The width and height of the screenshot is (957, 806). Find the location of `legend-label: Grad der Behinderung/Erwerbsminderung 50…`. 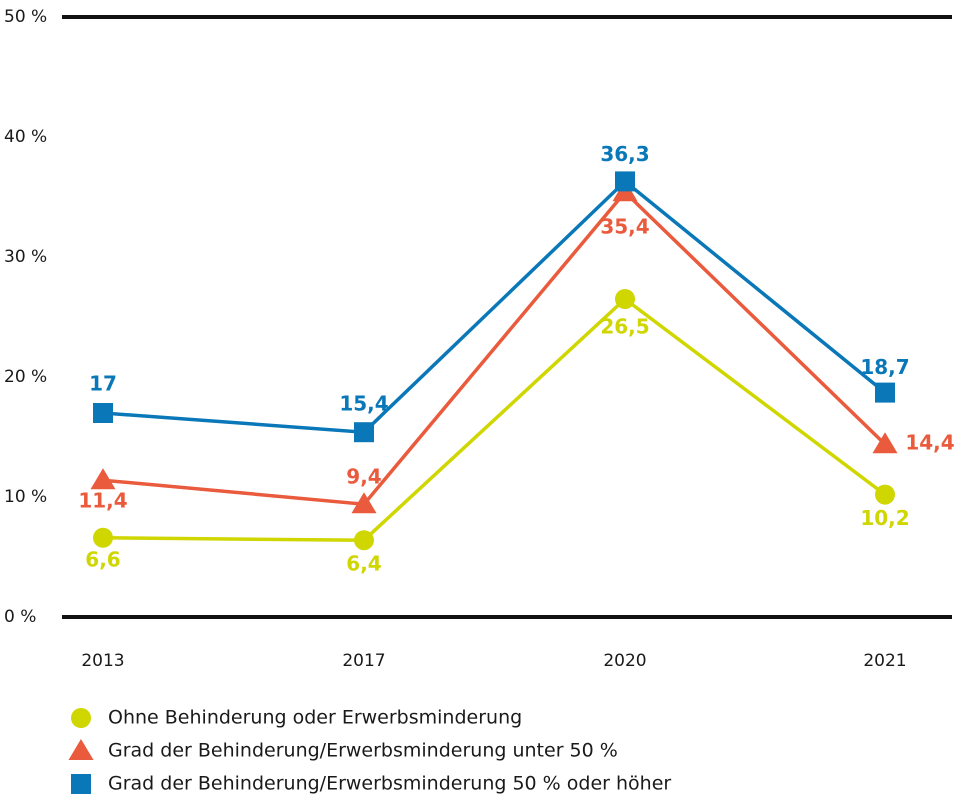

legend-label: Grad der Behinderung/Erwerbsminderung 50… is located at coordinates (389, 784).